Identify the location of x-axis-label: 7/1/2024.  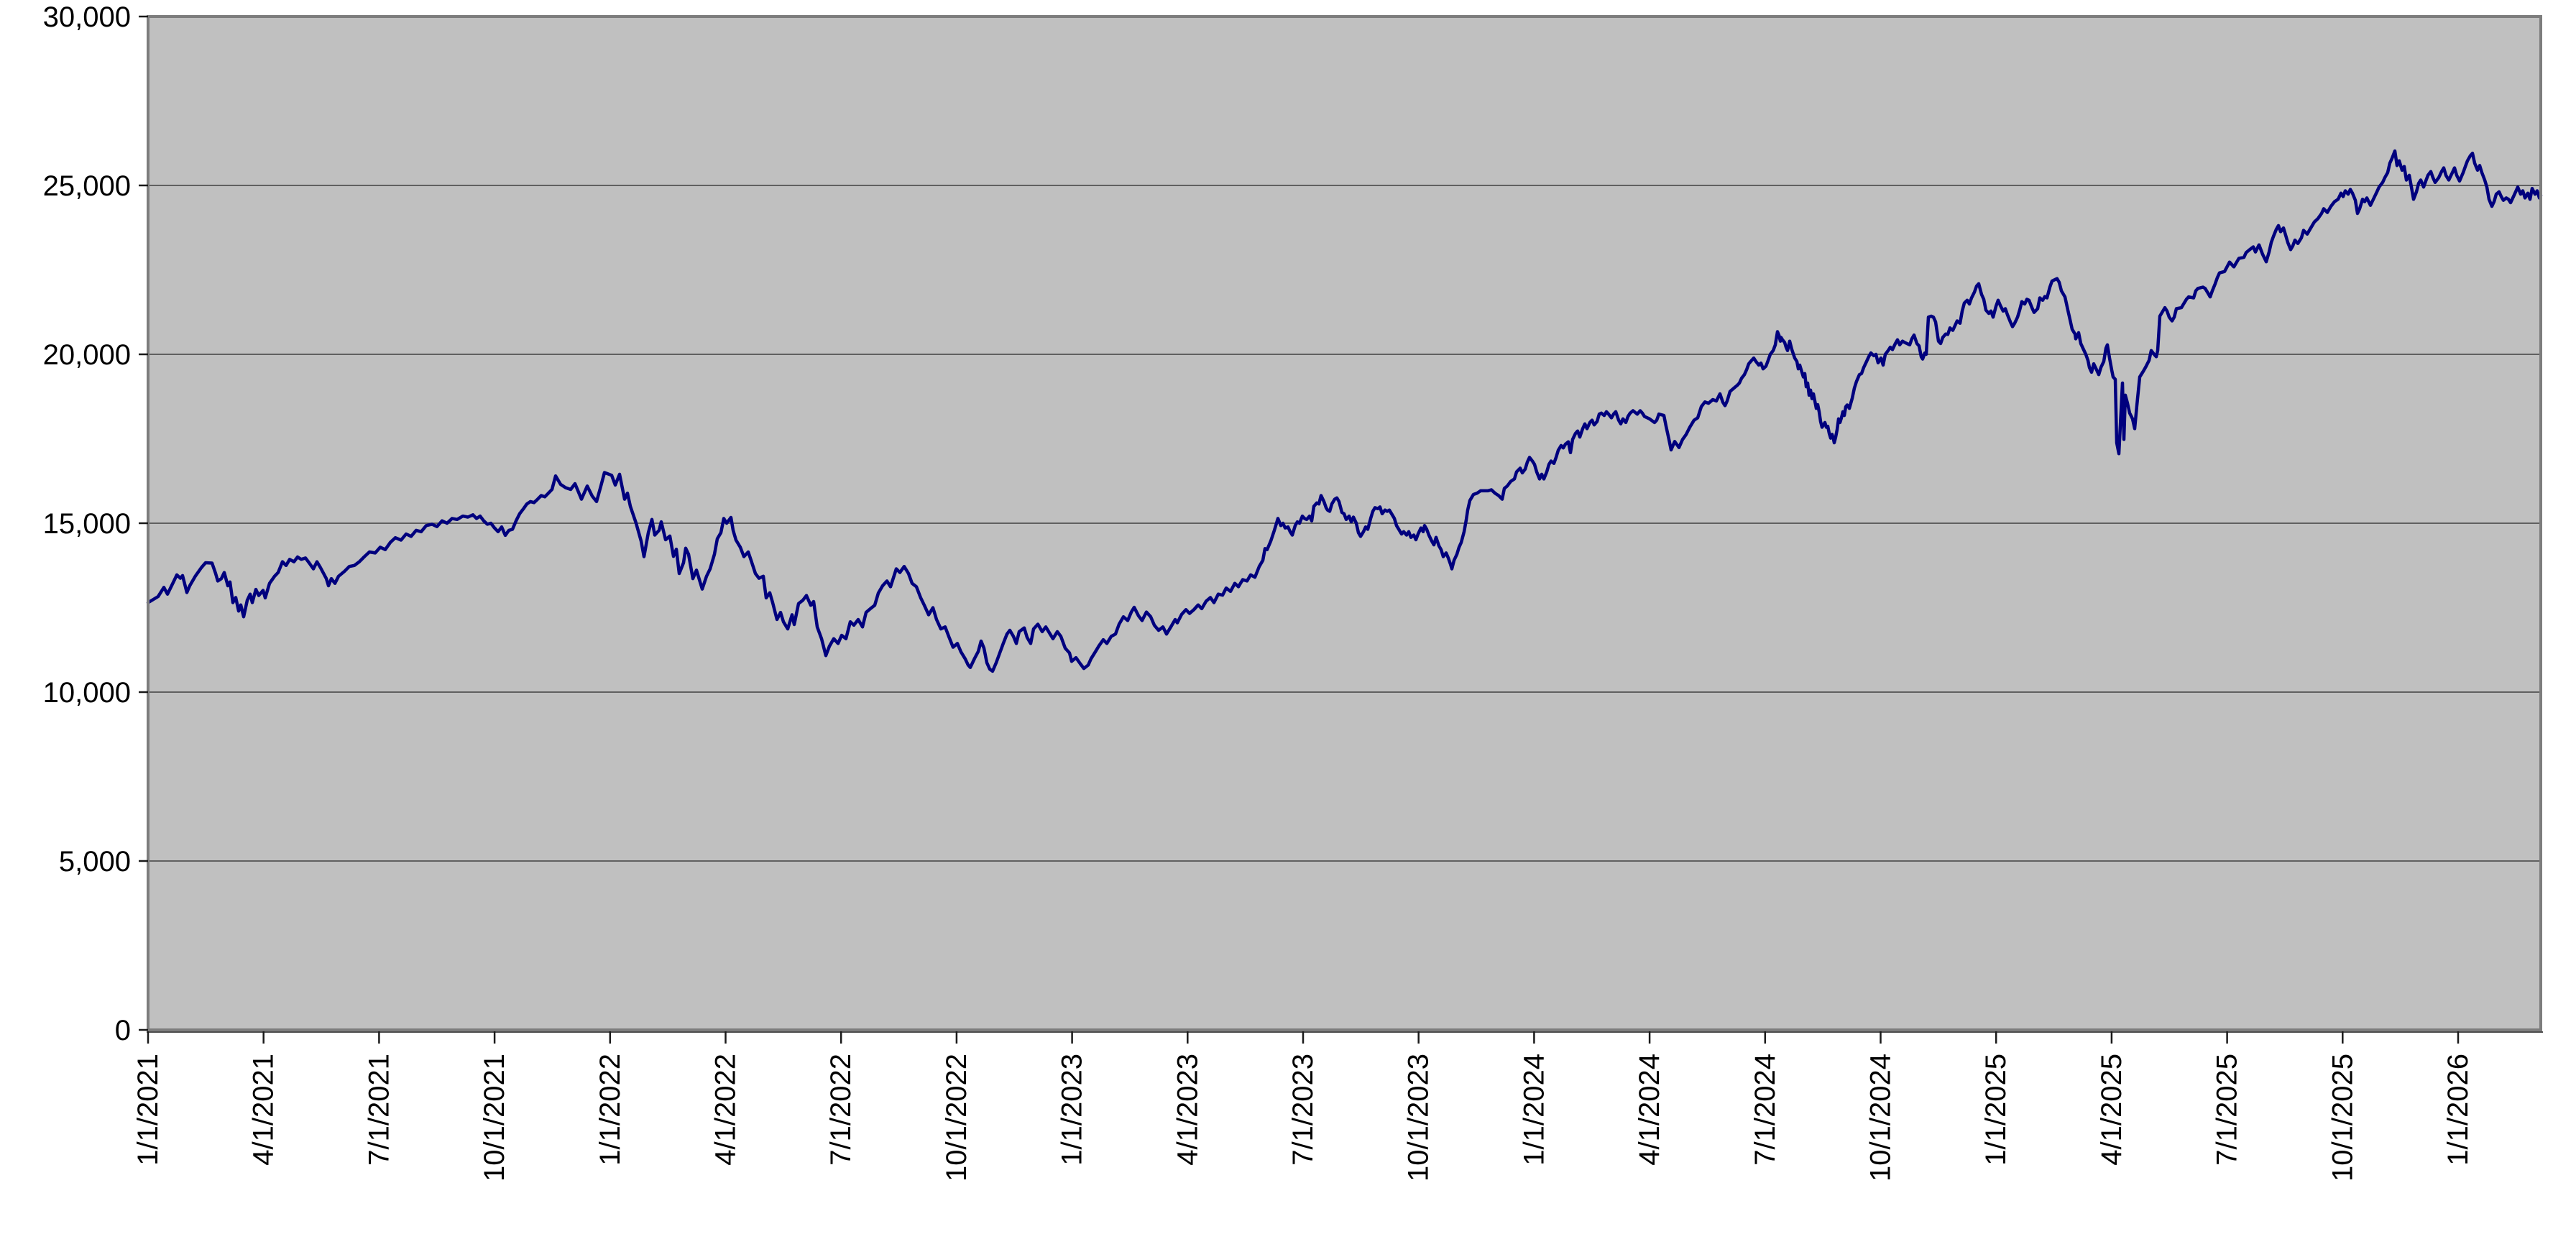
(1765, 1110).